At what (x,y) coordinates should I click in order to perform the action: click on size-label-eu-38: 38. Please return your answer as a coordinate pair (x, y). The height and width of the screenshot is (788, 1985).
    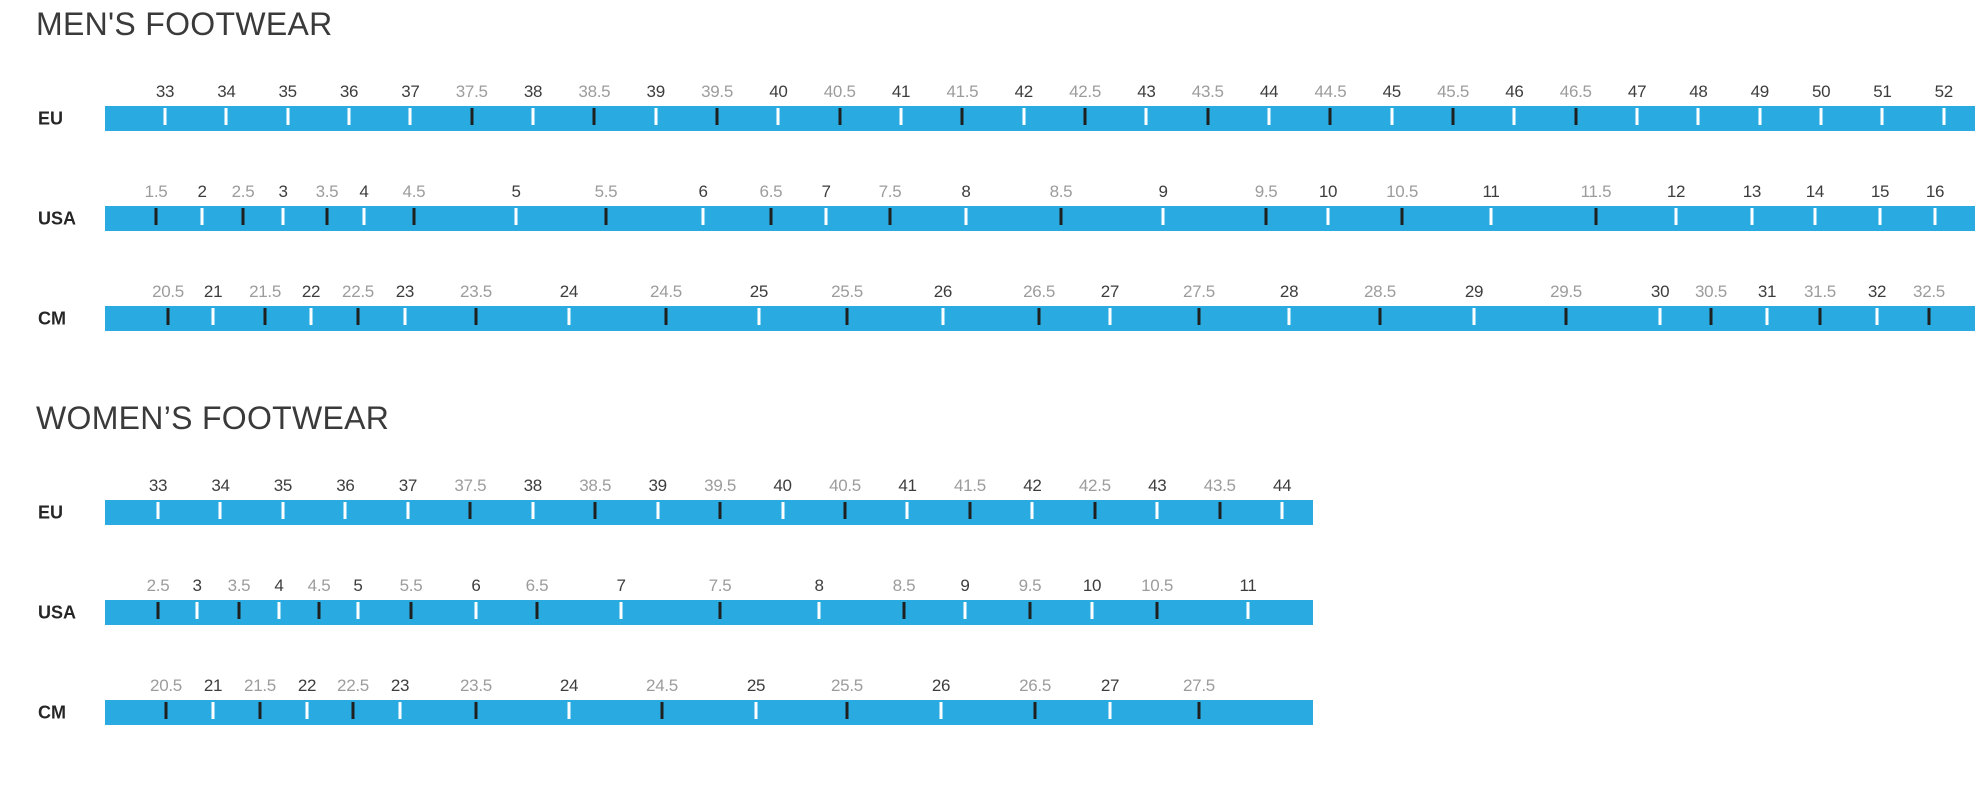
    Looking at the image, I should click on (533, 485).